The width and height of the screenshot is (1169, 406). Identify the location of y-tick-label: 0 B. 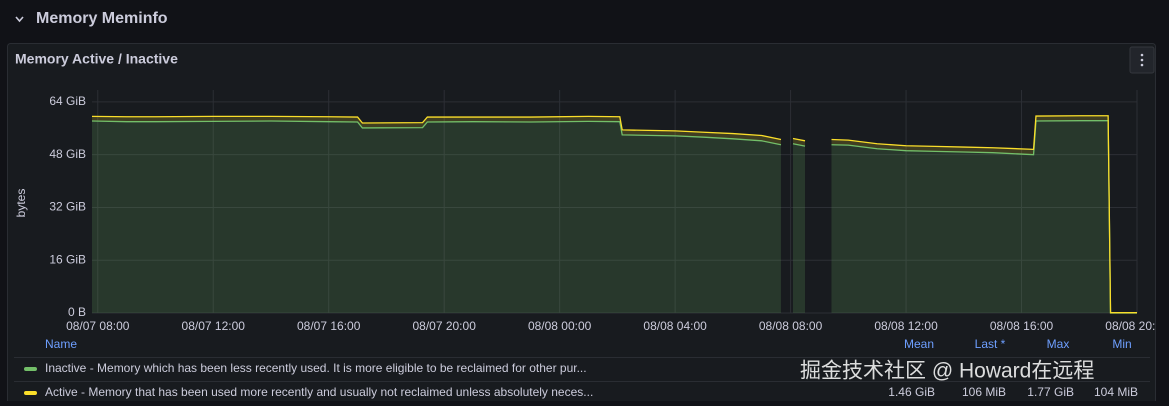
(77, 312).